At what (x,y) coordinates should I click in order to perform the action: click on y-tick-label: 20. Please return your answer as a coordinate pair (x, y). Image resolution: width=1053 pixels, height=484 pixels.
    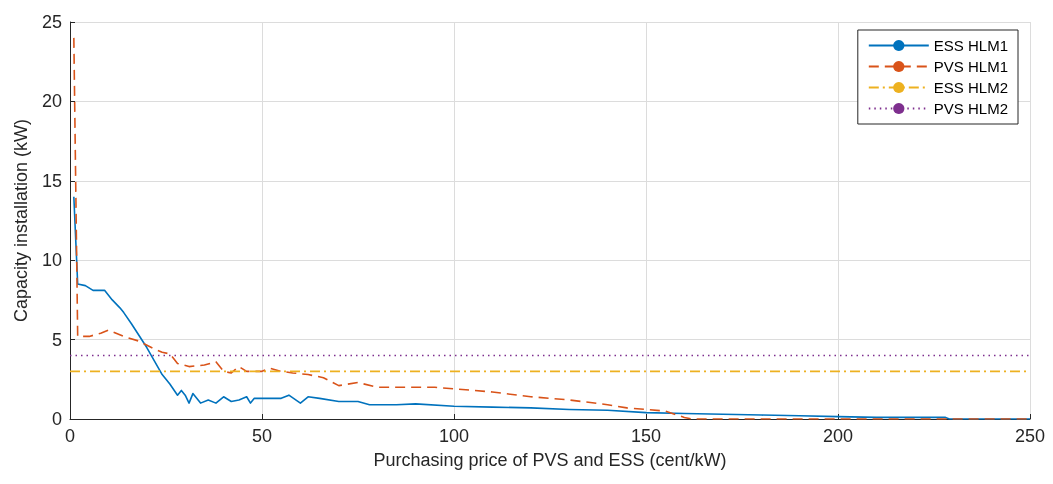
    Looking at the image, I should click on (51, 101).